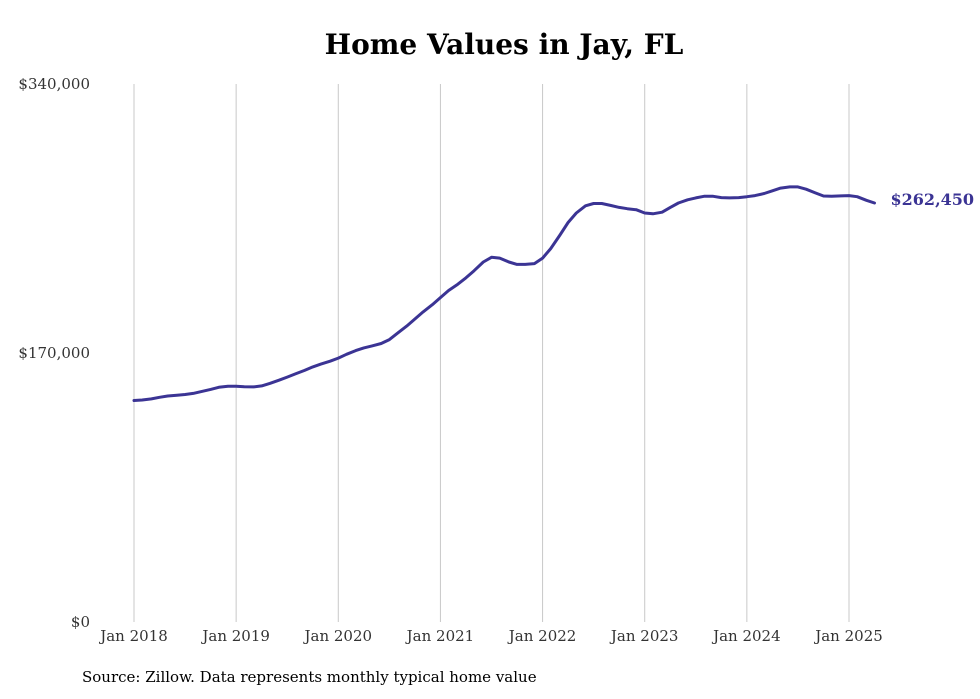 The width and height of the screenshot is (980, 699). What do you see at coordinates (440, 636) in the screenshot?
I see `x-tick-label: Jan 2021` at bounding box center [440, 636].